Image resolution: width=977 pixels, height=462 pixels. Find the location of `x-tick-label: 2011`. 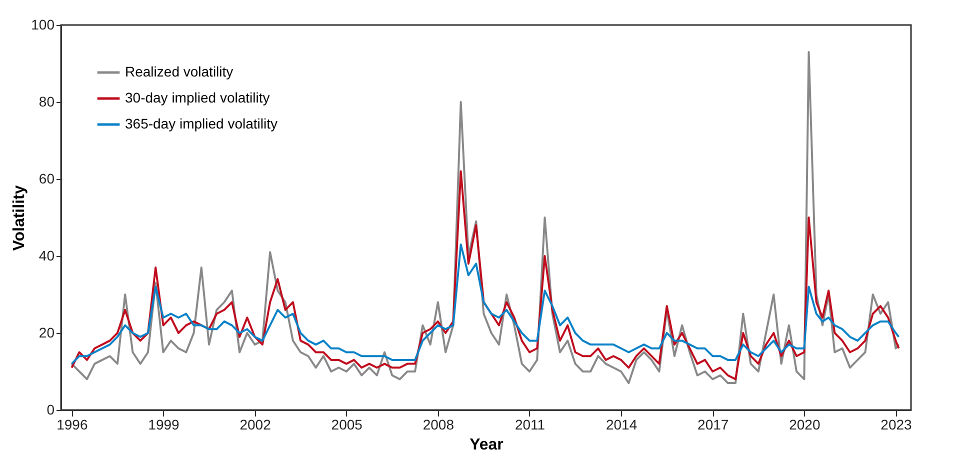

x-tick-label: 2011 is located at coordinates (530, 424).